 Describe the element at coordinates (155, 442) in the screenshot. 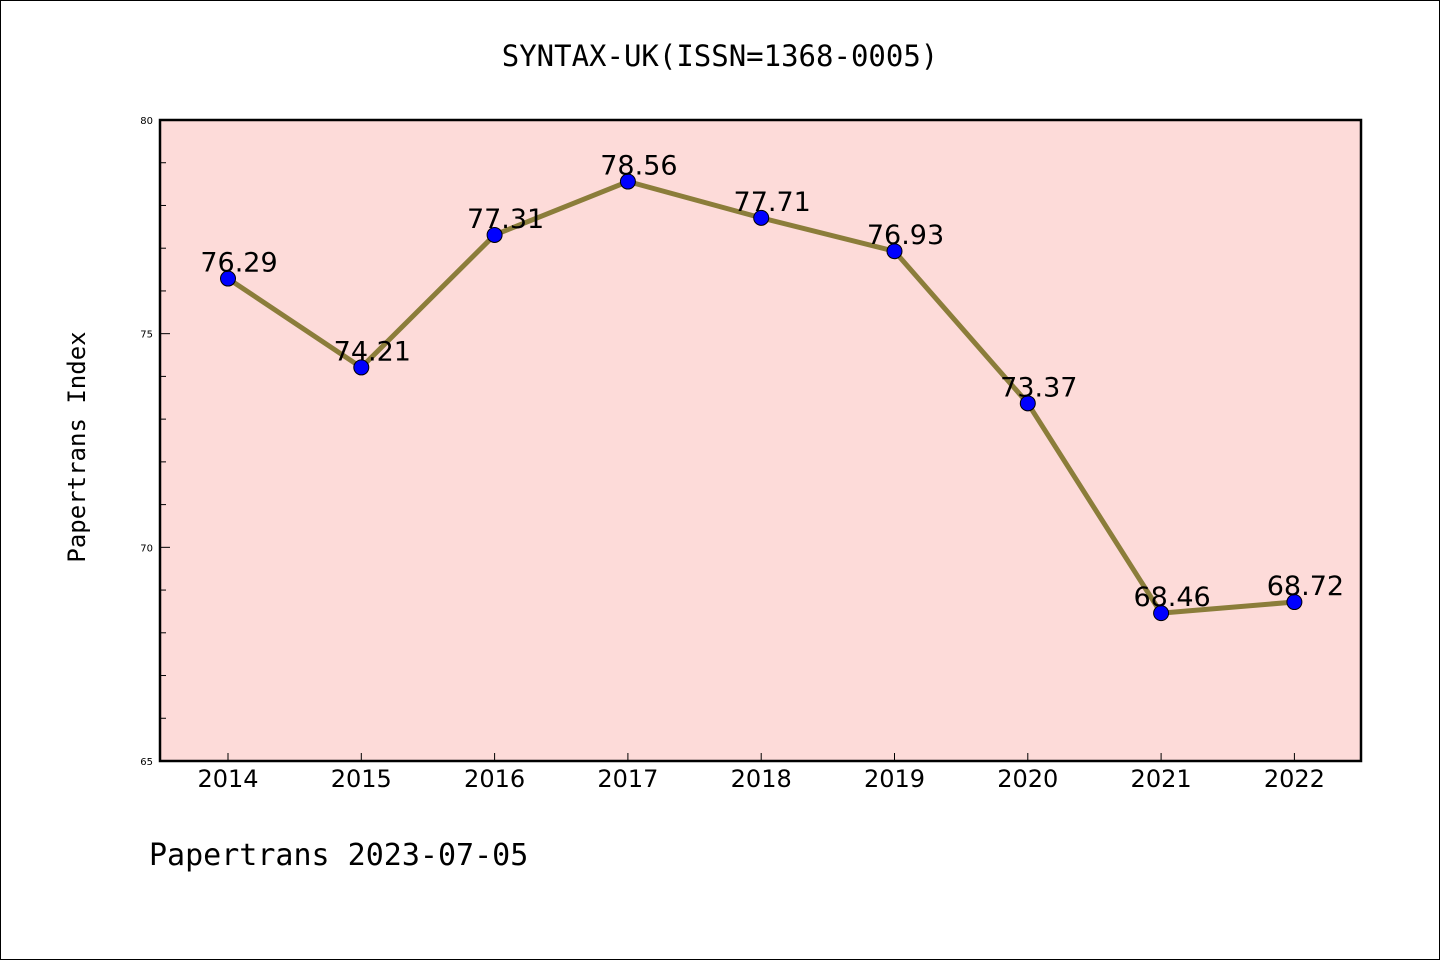

I see `y-axis: 65 70 75 80` at that location.